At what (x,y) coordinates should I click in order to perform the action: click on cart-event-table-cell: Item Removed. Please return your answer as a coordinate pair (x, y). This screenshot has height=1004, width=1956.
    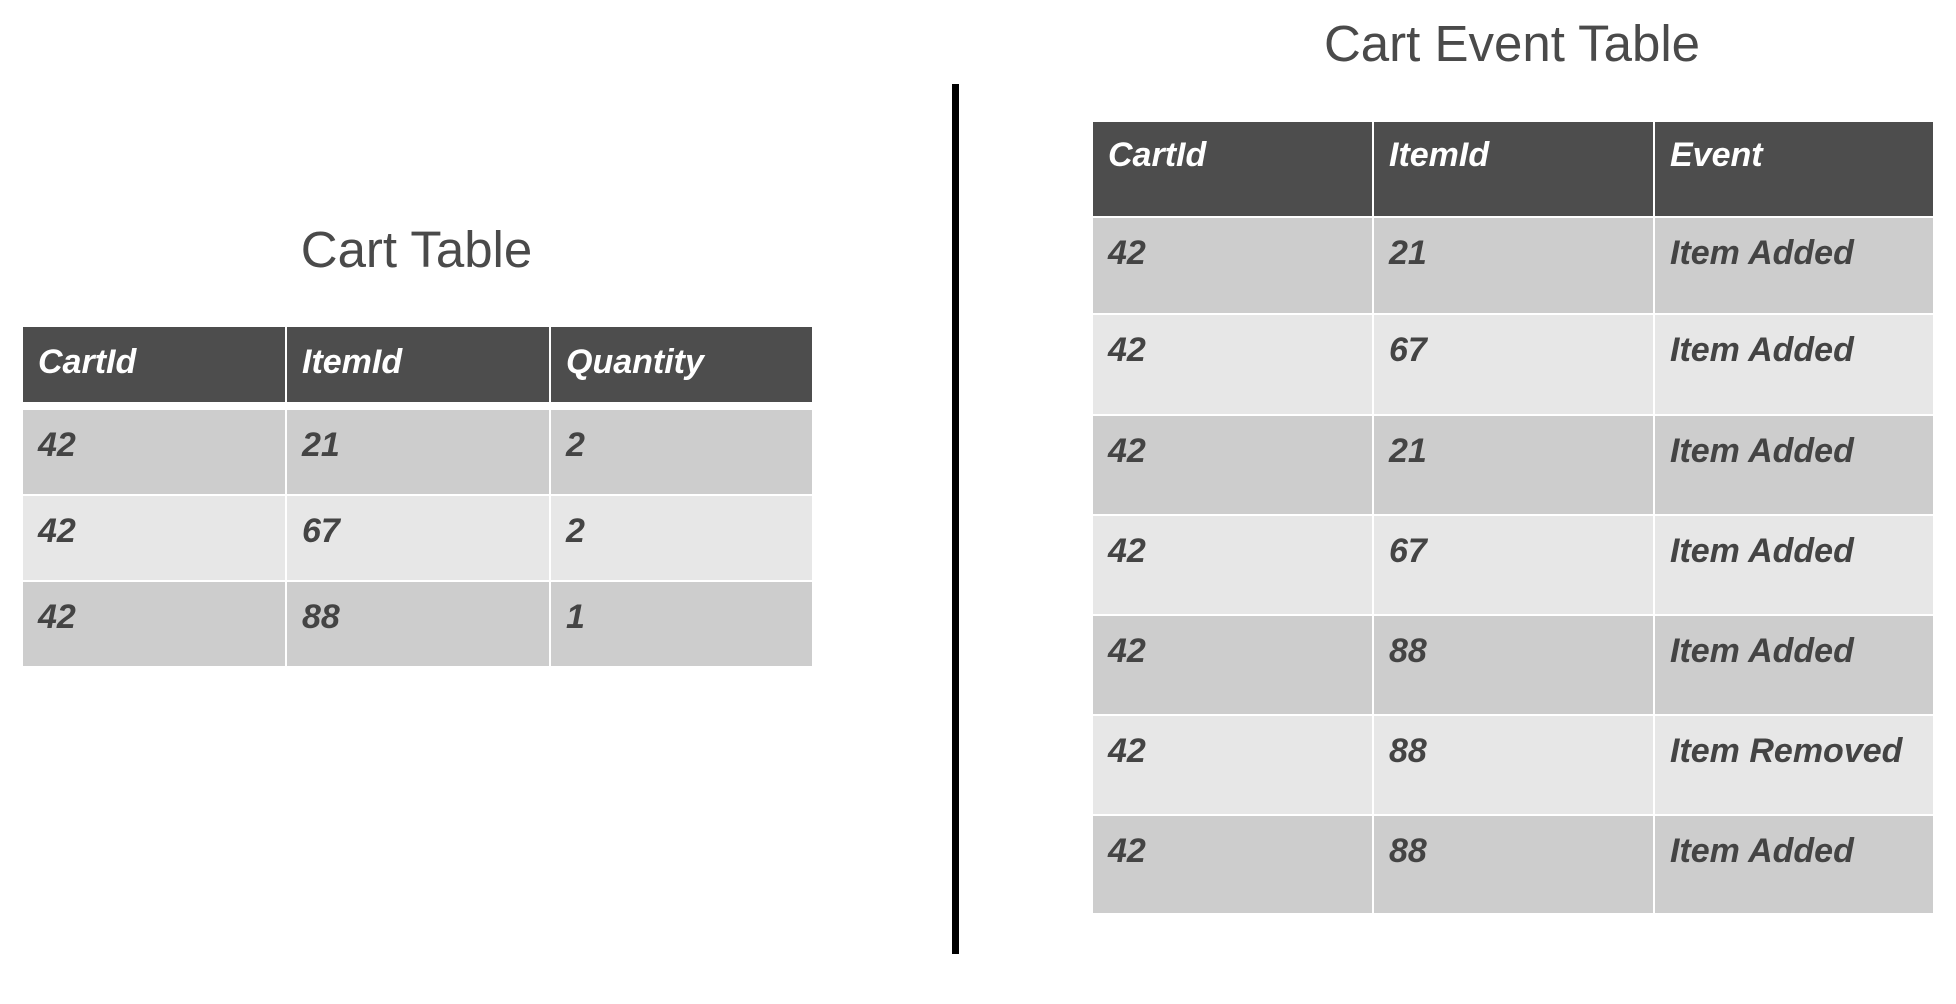
    Looking at the image, I should click on (1794, 765).